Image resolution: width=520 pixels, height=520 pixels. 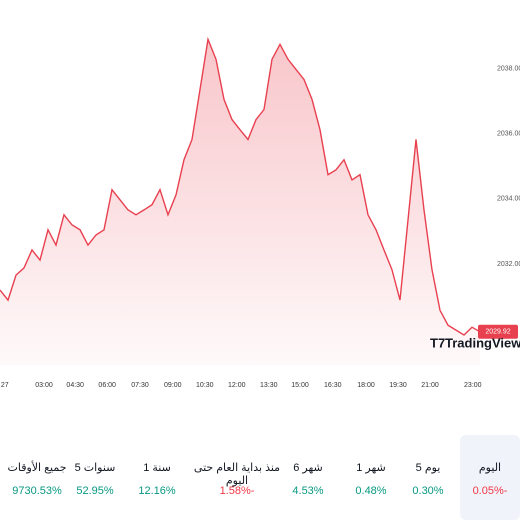 I want to click on period-tab: اليوم 0.05%-, so click(x=490, y=477).